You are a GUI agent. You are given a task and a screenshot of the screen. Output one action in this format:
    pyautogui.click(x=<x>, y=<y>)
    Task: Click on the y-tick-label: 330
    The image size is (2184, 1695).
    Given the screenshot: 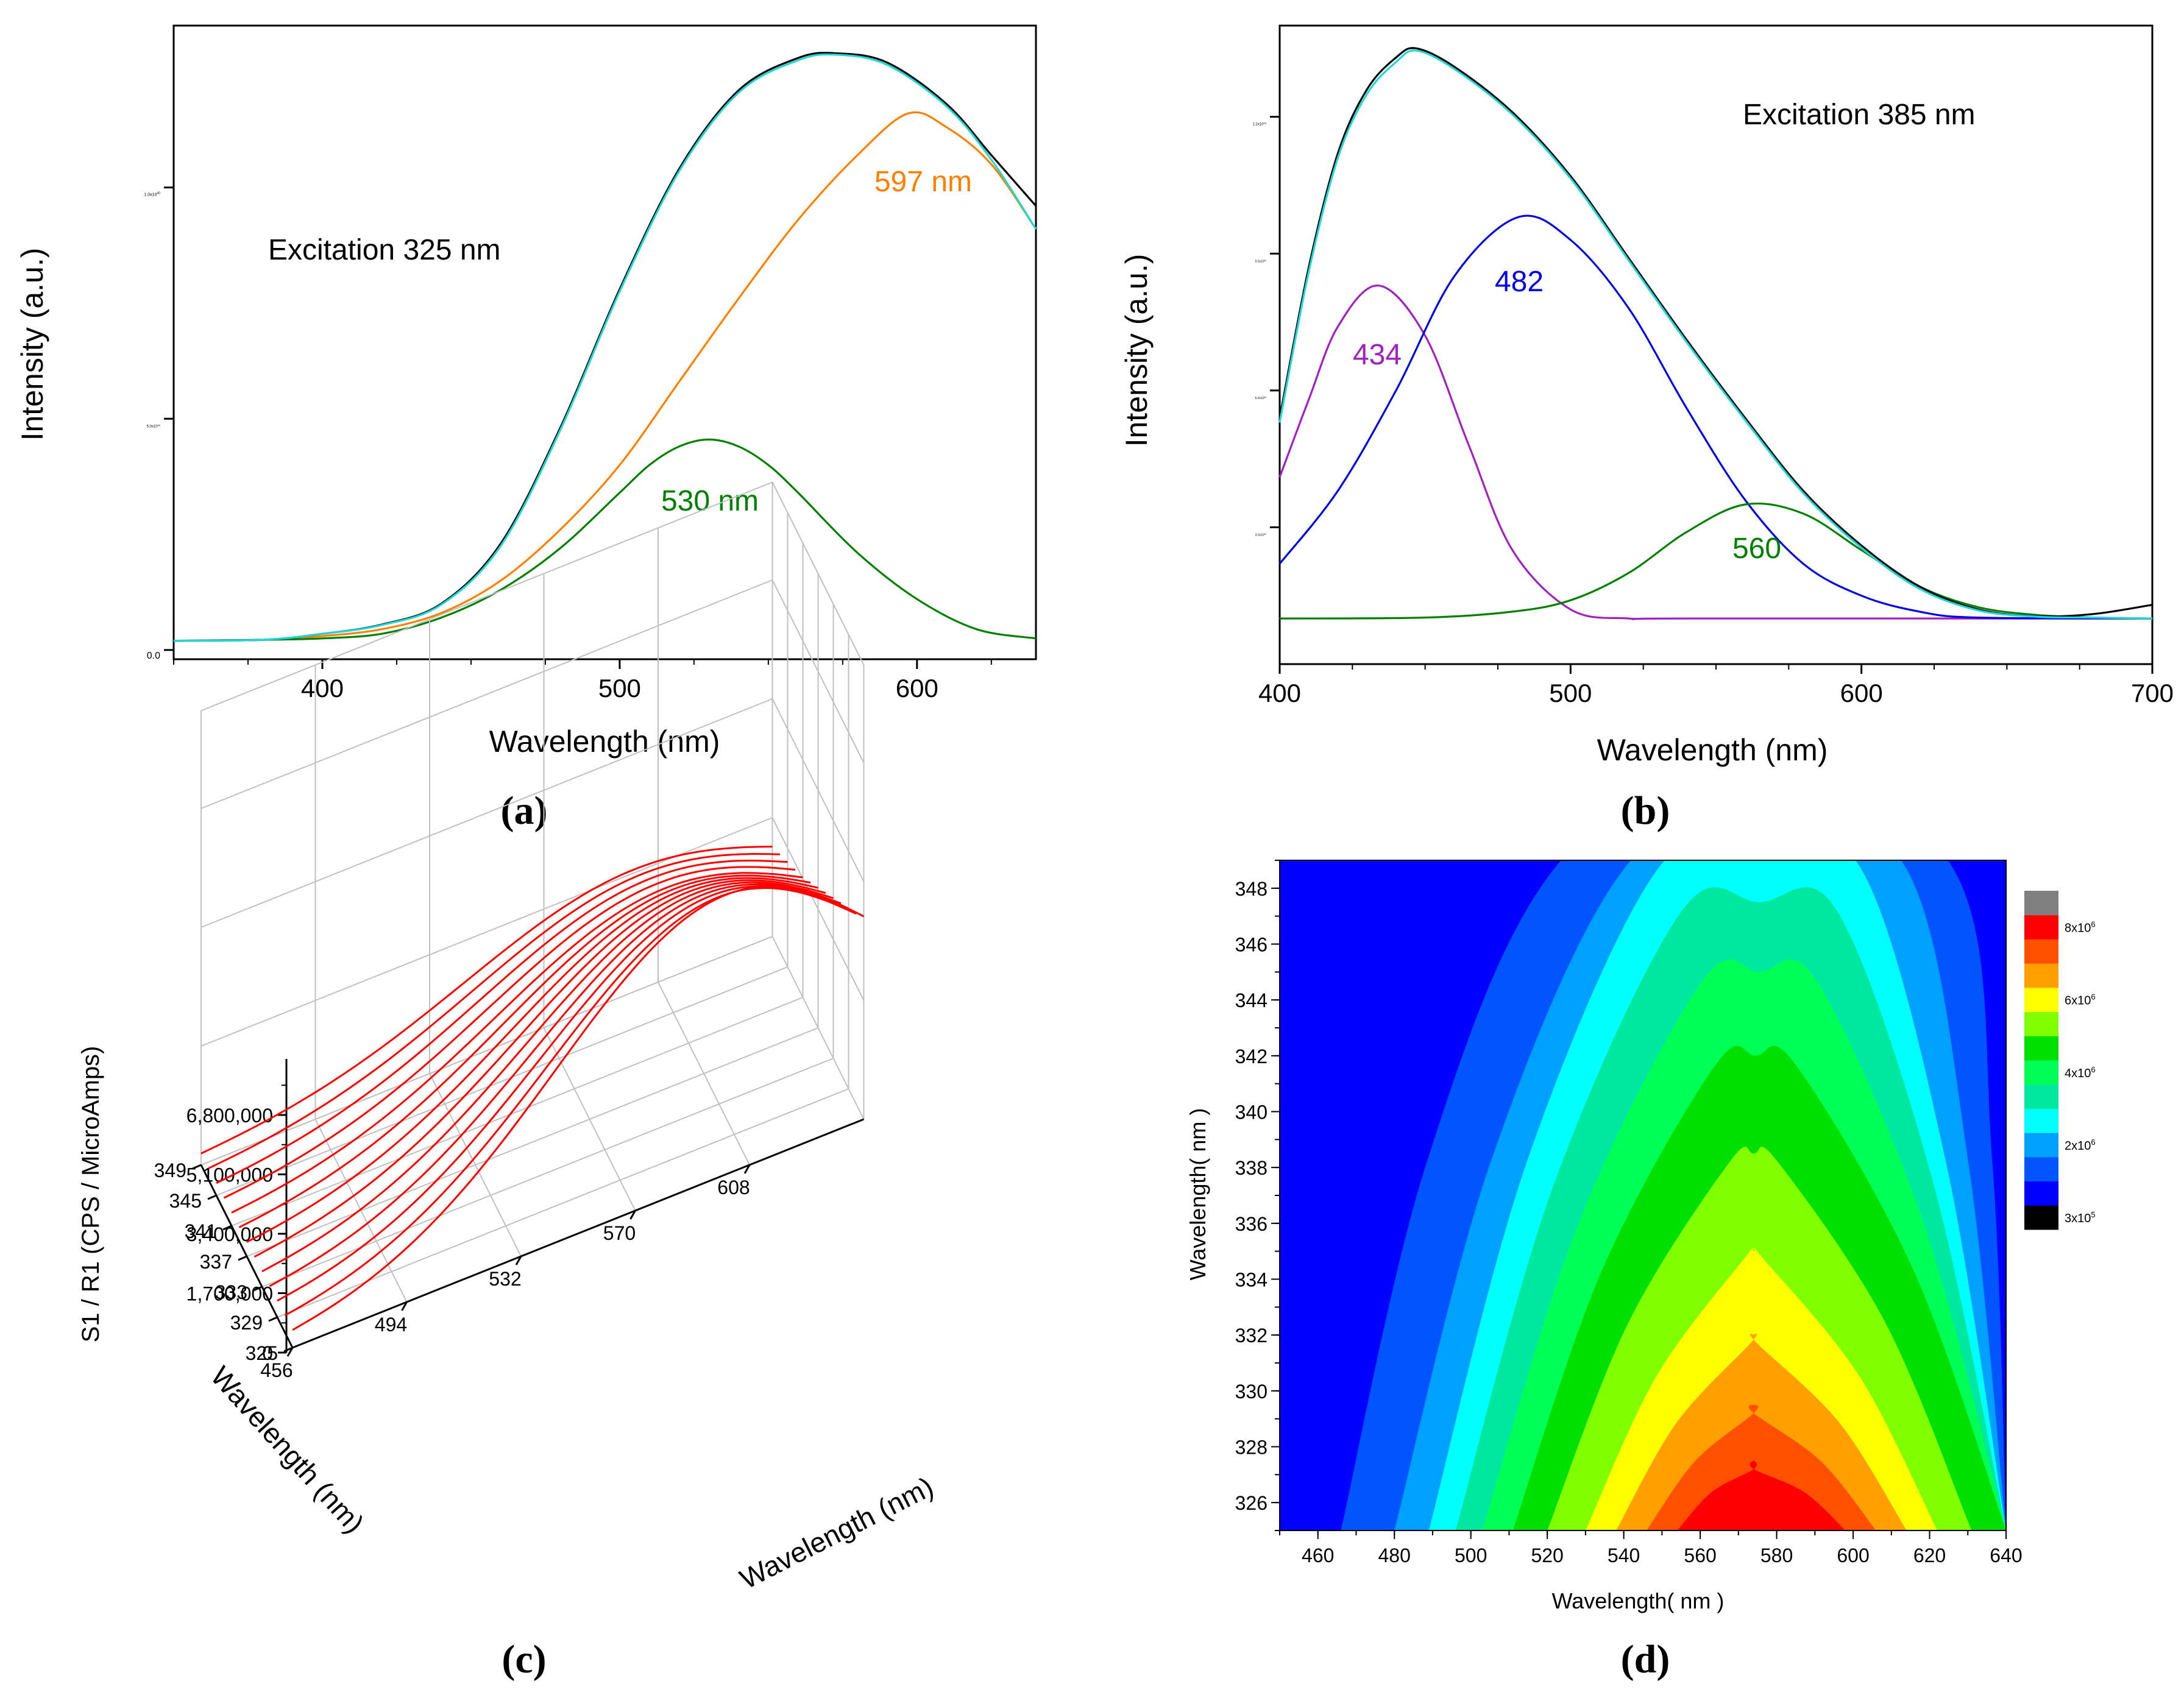 What is the action you would take?
    pyautogui.click(x=1251, y=1392)
    